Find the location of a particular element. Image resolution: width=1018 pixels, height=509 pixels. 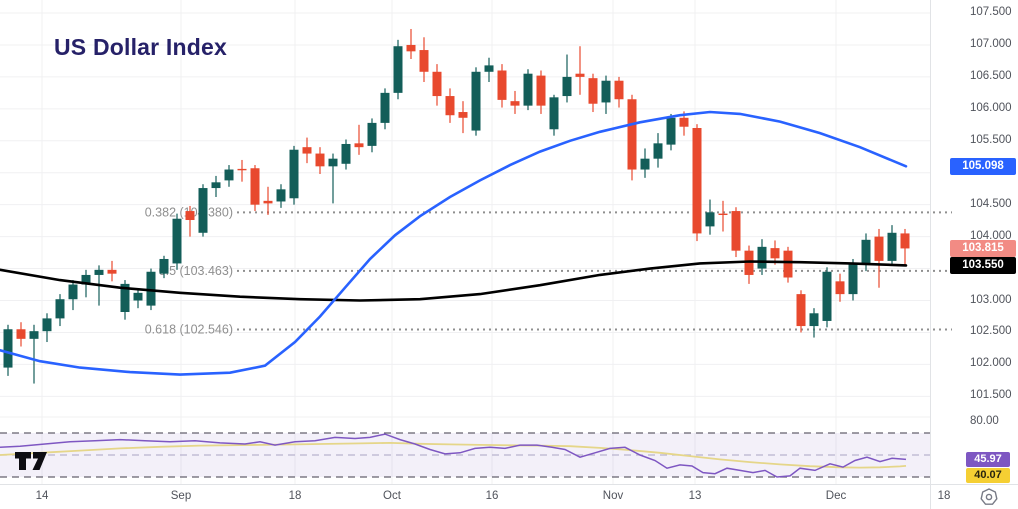

time-axis-tick: Oct is located at coordinates (392, 496).